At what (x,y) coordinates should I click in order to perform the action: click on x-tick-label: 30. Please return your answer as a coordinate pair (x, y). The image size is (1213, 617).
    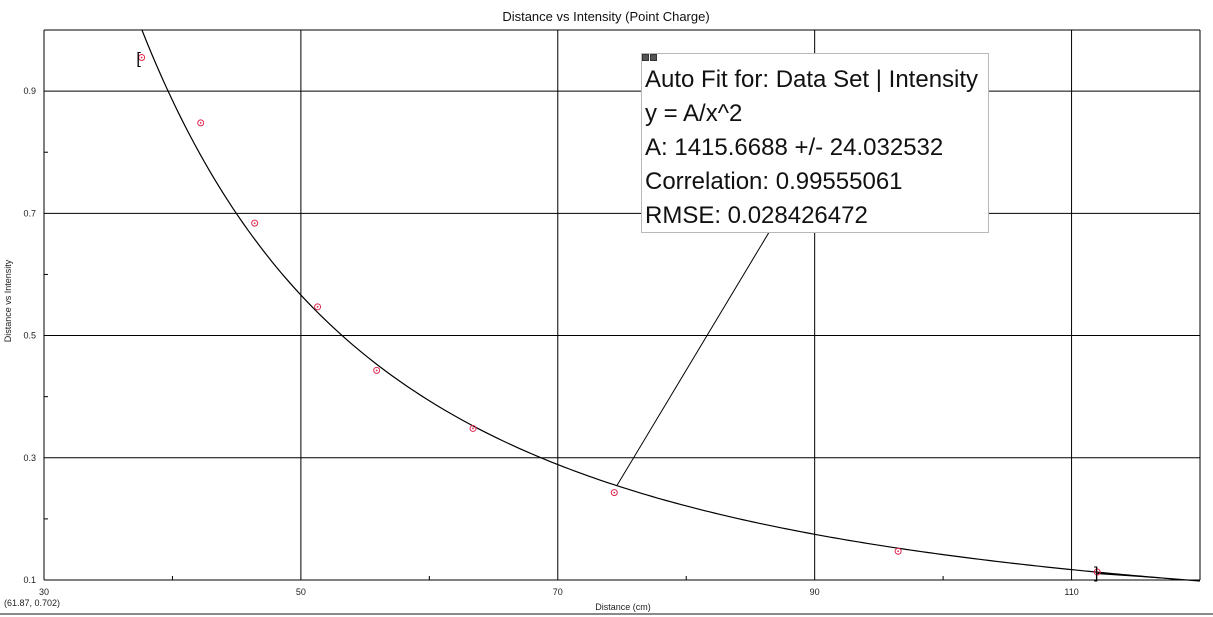
    Looking at the image, I should click on (44, 592).